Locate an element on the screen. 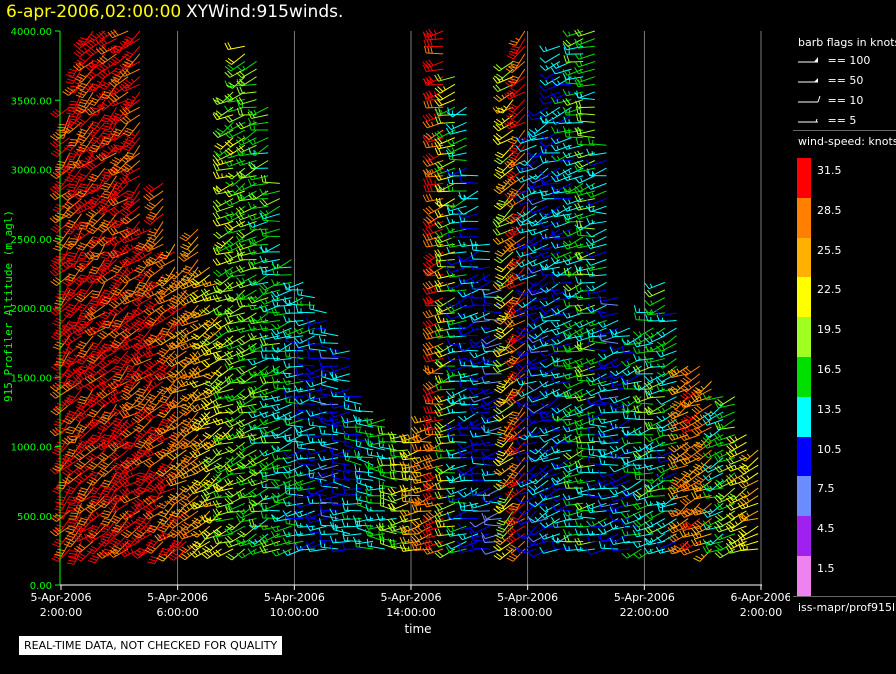 This screenshot has width=896, height=674. plot-date-time: 6-apr-2006,02:00:00 is located at coordinates (94, 12).